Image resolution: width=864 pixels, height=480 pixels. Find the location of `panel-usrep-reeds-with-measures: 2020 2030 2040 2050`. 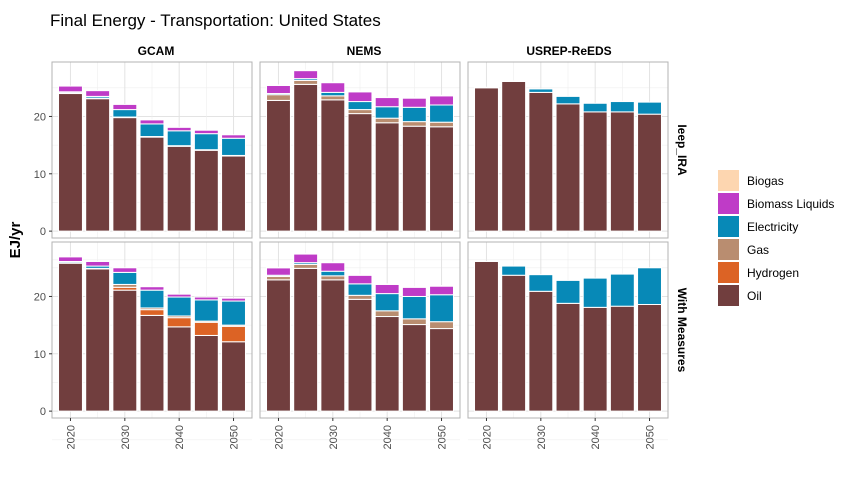

panel-usrep-reeds-with-measures: 2020 2030 2040 2050 is located at coordinates (568, 345).